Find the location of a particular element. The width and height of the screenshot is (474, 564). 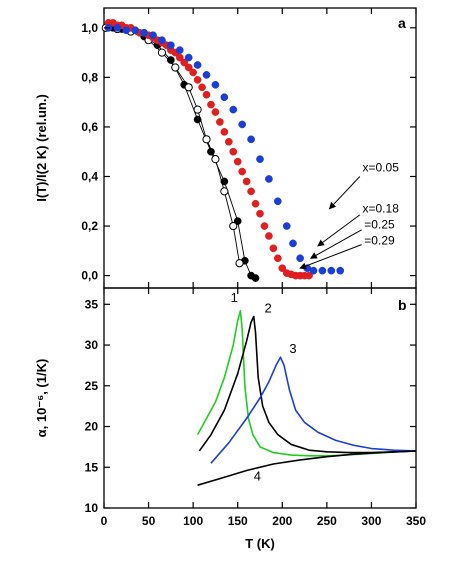

panel-a-y-tick-label: 1,0 is located at coordinates (89, 28).